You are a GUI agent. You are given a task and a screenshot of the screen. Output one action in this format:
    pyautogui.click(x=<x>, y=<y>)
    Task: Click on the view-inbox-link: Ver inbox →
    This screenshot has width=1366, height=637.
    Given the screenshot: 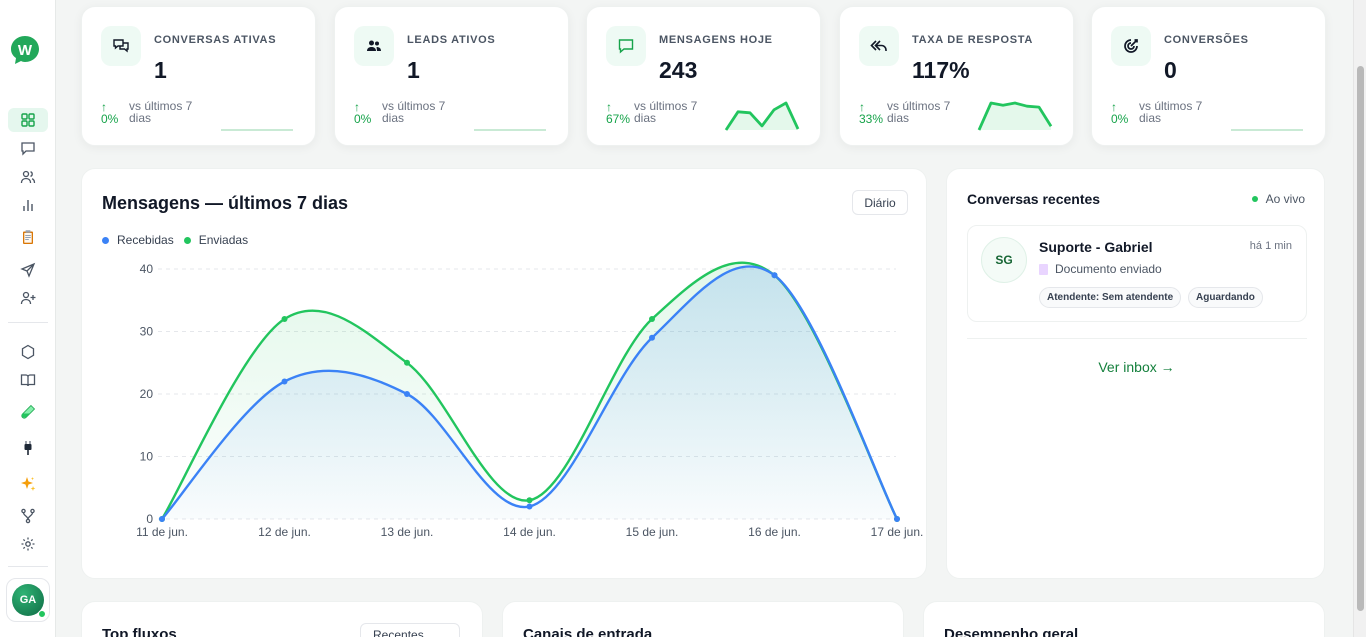 What is the action you would take?
    pyautogui.click(x=1136, y=367)
    